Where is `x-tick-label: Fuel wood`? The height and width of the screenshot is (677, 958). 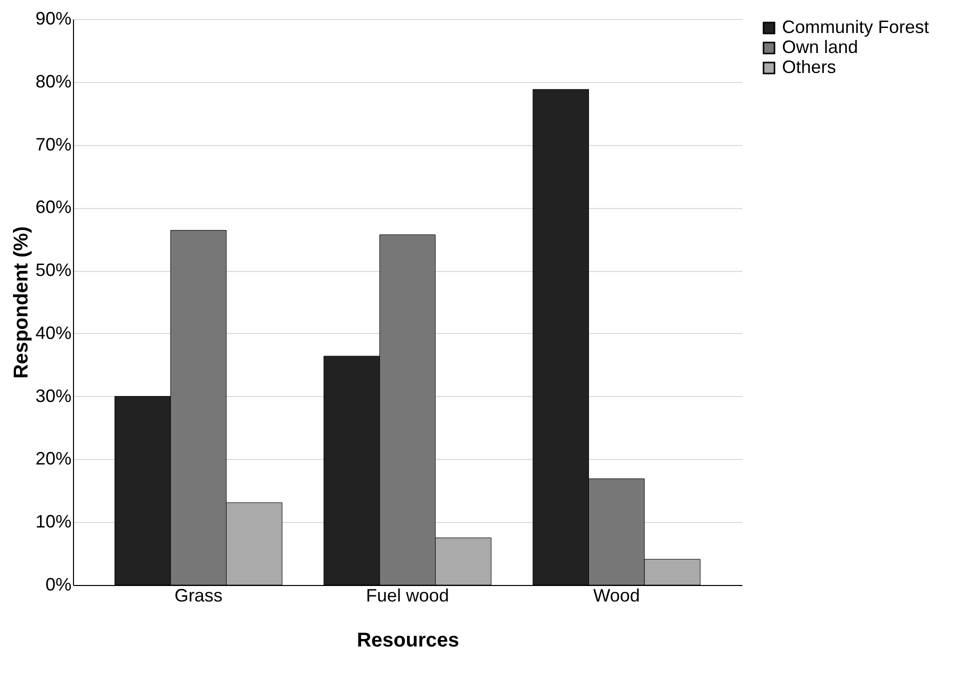 x-tick-label: Fuel wood is located at coordinates (408, 596).